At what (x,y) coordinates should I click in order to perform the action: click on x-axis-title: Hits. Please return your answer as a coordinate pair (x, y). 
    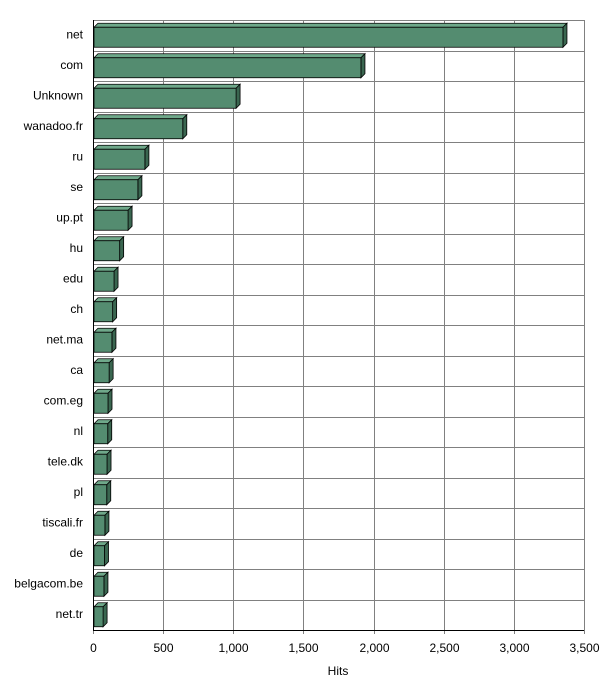
    Looking at the image, I should click on (338, 671).